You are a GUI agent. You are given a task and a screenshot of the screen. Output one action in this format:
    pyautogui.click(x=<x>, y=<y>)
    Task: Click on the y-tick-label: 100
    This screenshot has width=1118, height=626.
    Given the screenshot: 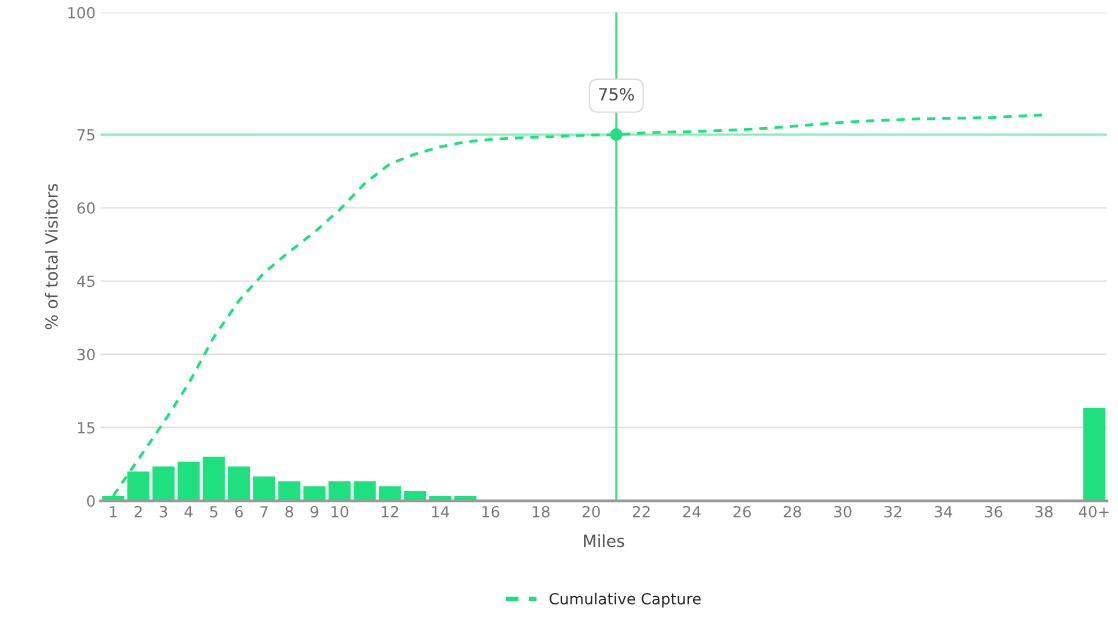 What is the action you would take?
    pyautogui.click(x=81, y=12)
    